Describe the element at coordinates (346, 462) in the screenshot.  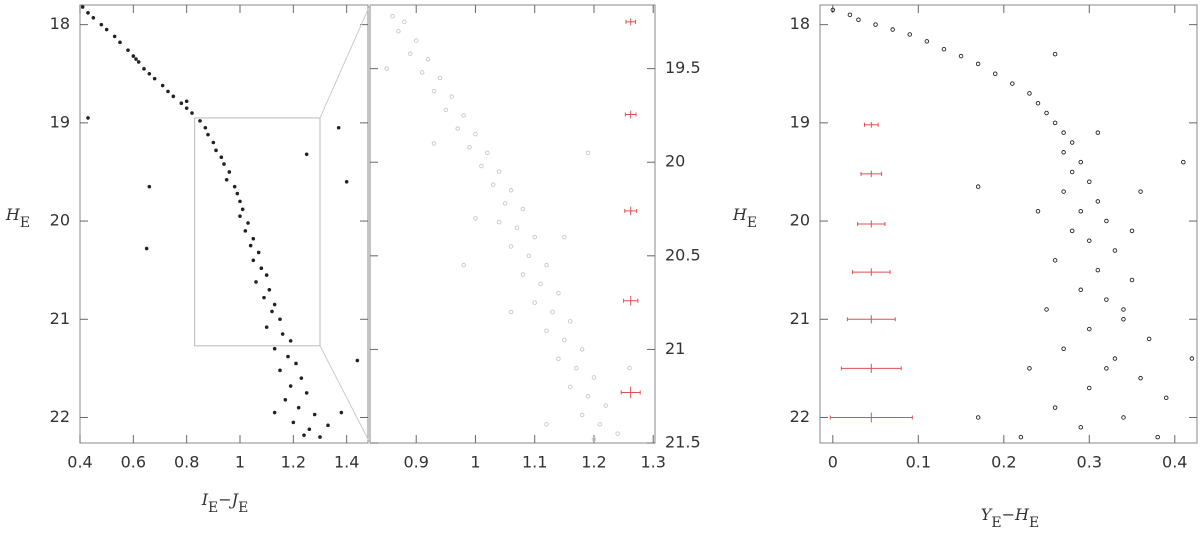
I see `x-tick-label: 1.4` at that location.